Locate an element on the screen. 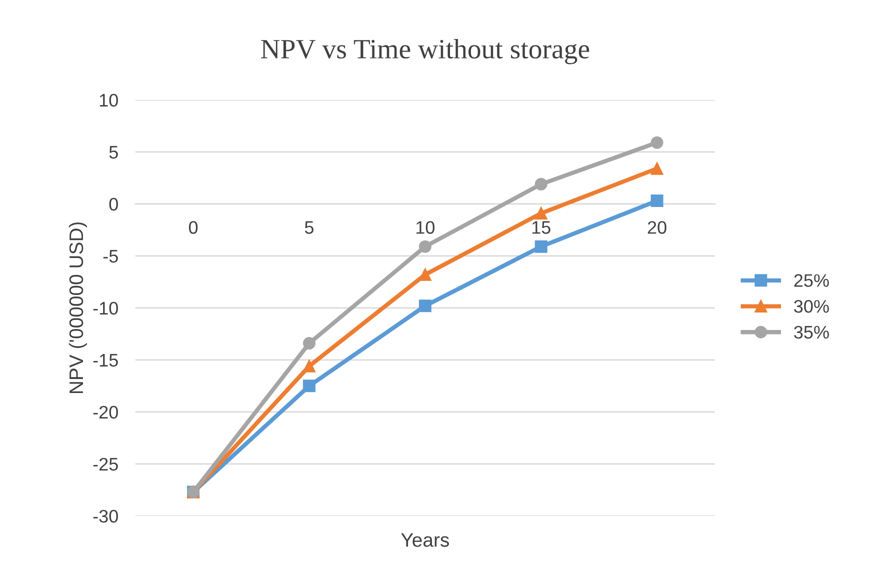  y-tick-label: -5 is located at coordinates (110, 256).